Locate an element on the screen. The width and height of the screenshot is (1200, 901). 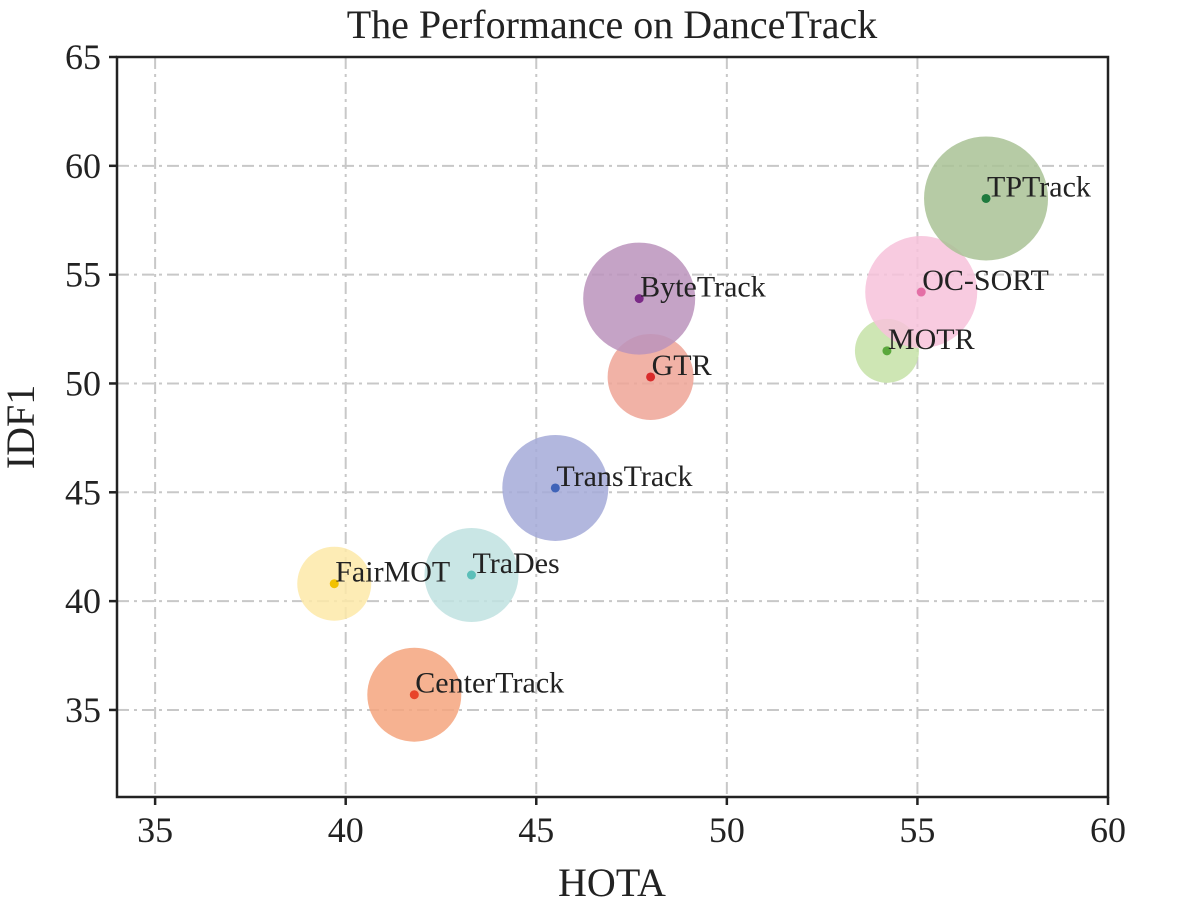
point-oc-sort is located at coordinates (921, 292).